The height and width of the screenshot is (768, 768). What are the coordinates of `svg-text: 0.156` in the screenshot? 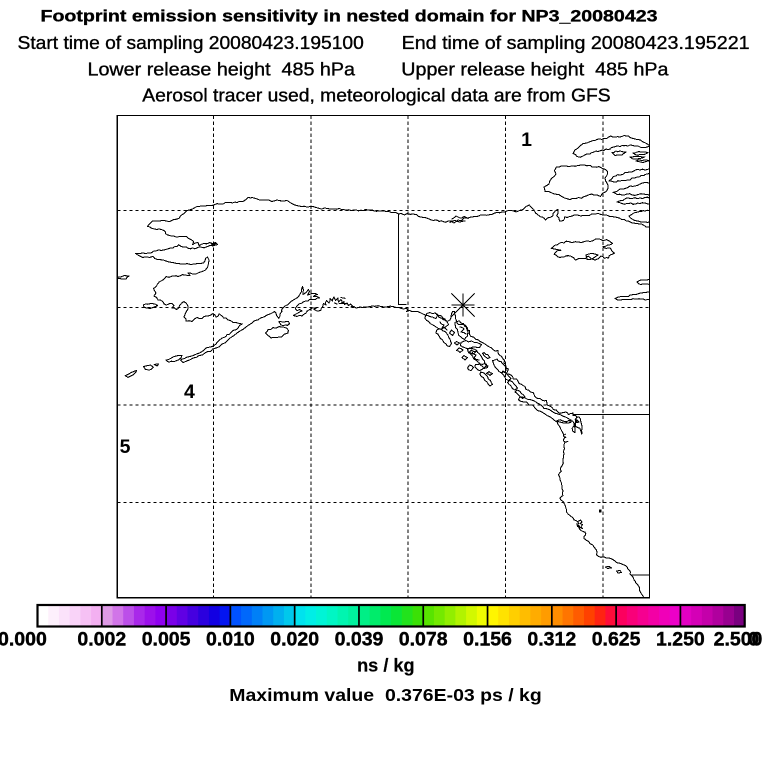 It's located at (487, 640).